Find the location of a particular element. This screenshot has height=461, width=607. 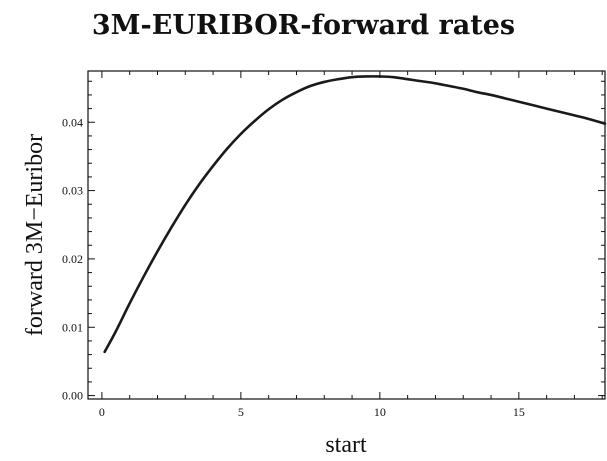

y-axis-label: forward 3M−Euribor is located at coordinates (35, 235).